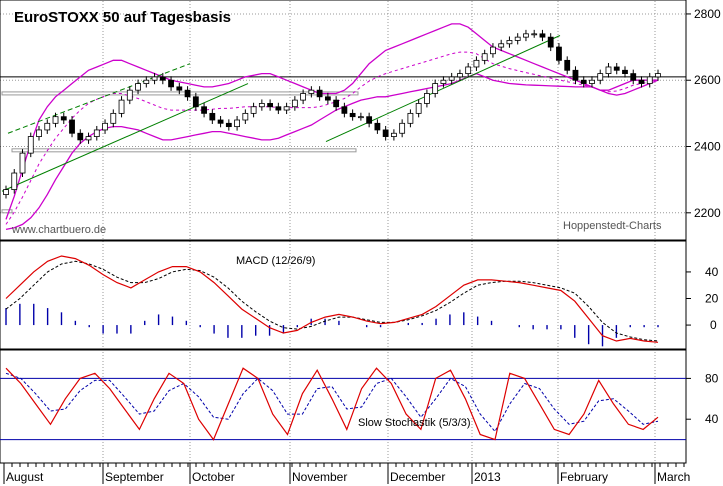 This screenshot has width=723, height=486. I want to click on source-right: Hoppenstedt-Charts, so click(612, 226).